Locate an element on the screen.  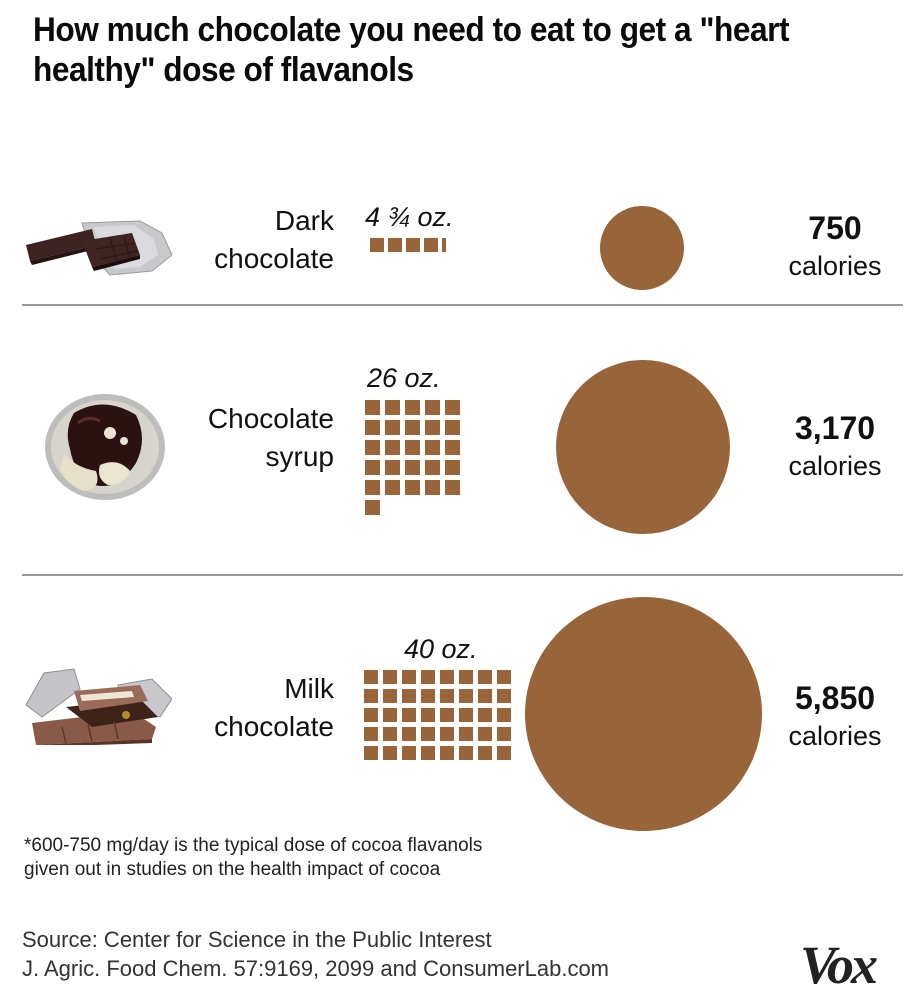
calories-chocolate-syrup: 3,170 calories is located at coordinates (835, 446).